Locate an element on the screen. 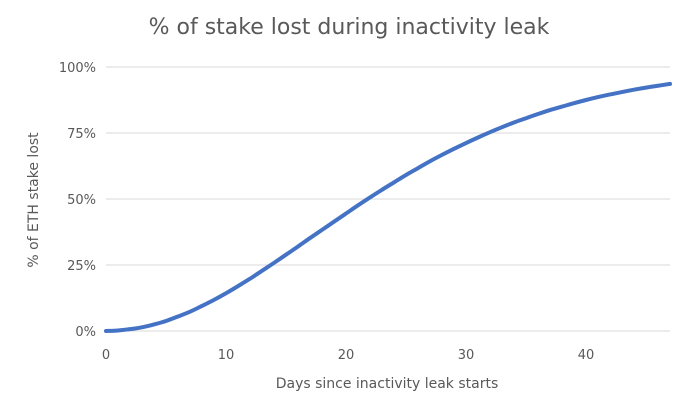 The image size is (700, 407). x-tick-label: 0 is located at coordinates (106, 355).